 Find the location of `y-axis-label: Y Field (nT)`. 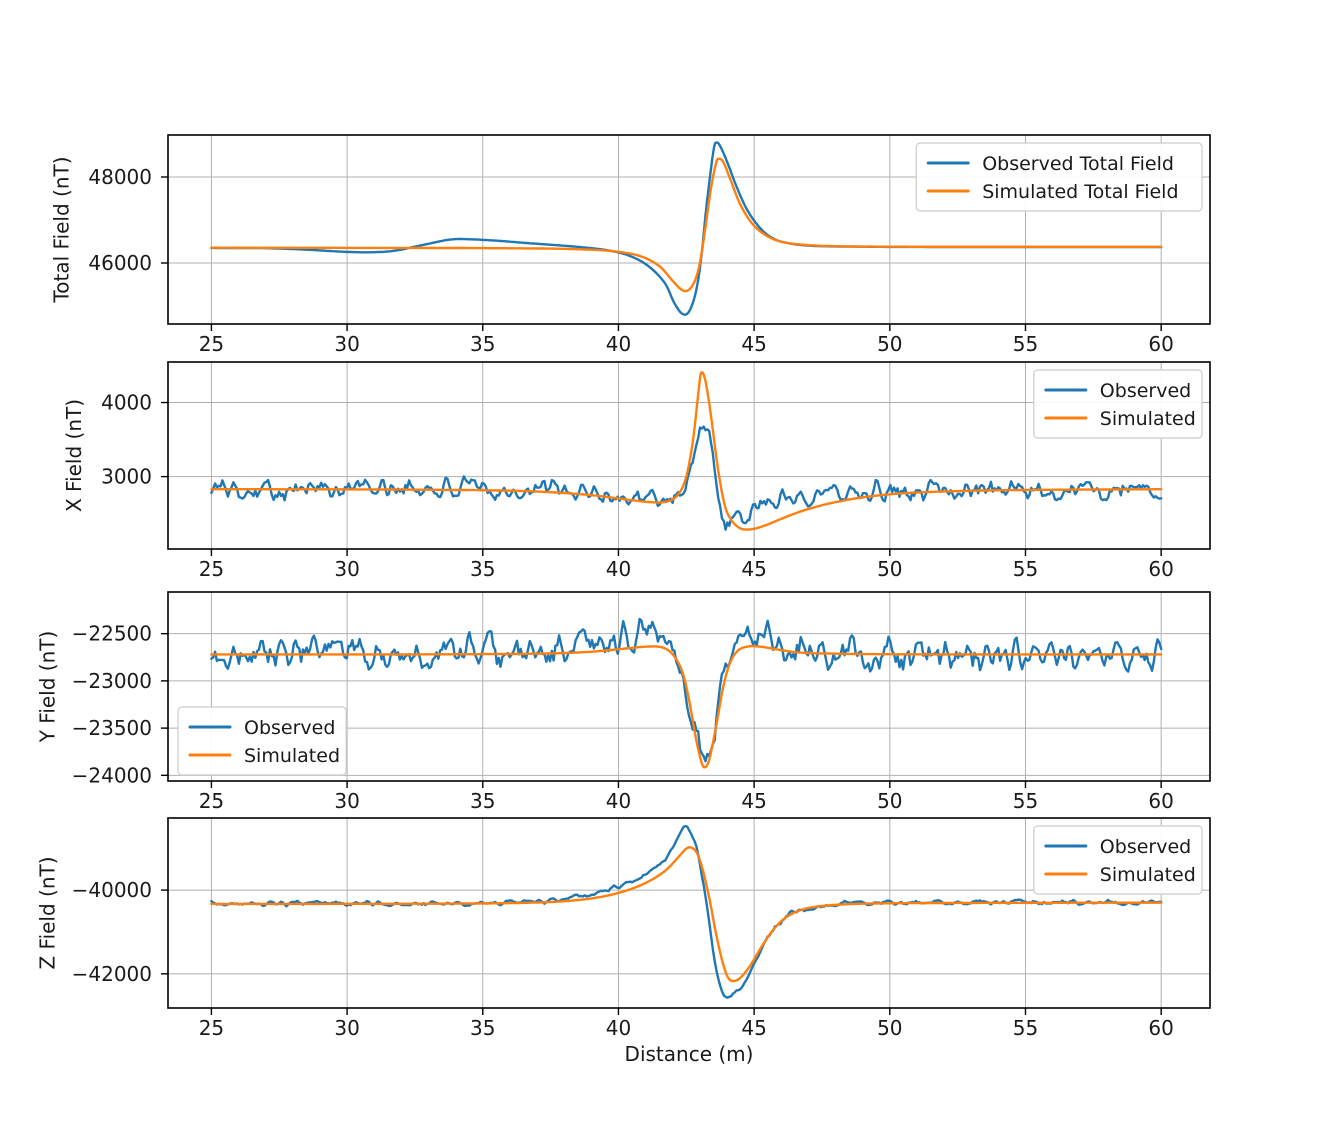

y-axis-label: Y Field (nT) is located at coordinates (48, 687).